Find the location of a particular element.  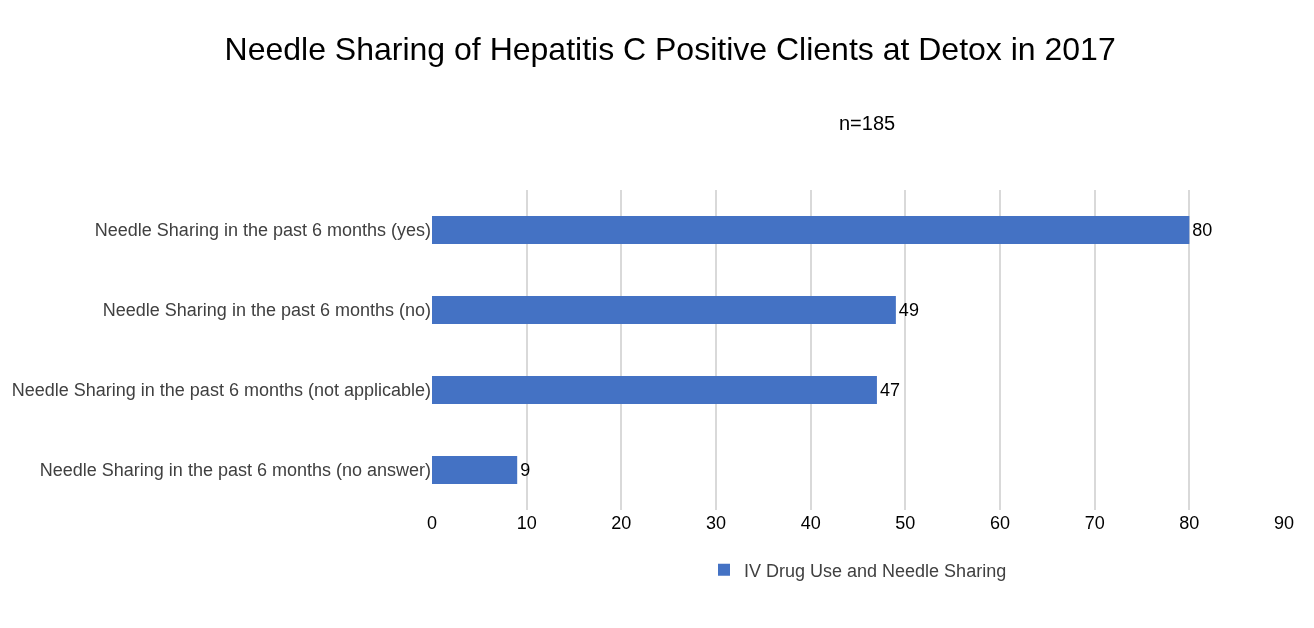

x-tick-label: 80 is located at coordinates (1189, 523).